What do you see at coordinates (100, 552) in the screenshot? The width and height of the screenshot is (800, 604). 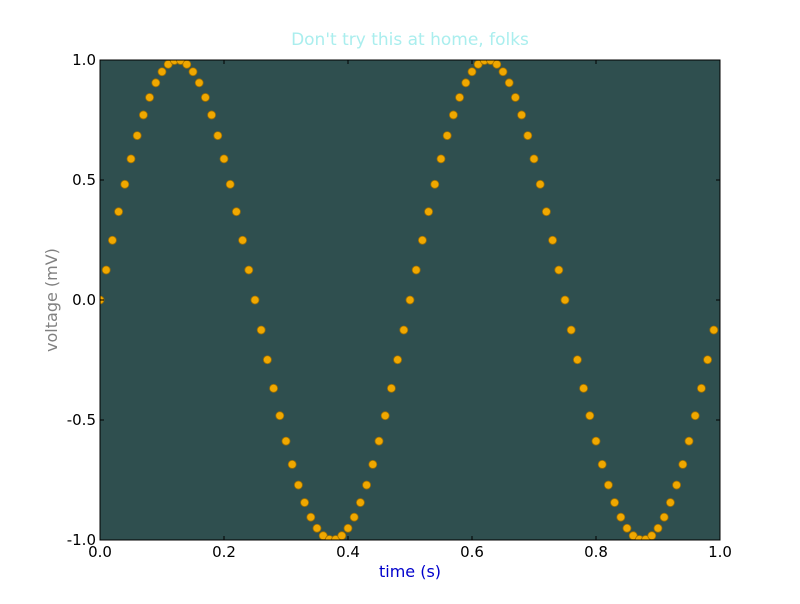 I see `x-tick-label: 0.0` at bounding box center [100, 552].